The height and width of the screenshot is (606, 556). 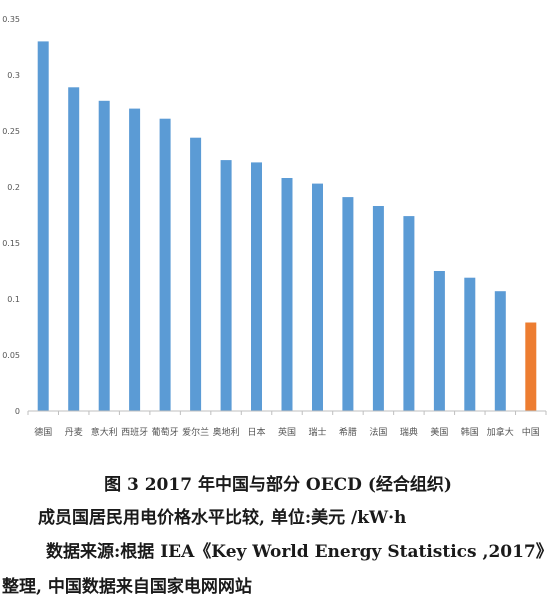 I want to click on x-tick-label: 希腊, so click(x=348, y=432).